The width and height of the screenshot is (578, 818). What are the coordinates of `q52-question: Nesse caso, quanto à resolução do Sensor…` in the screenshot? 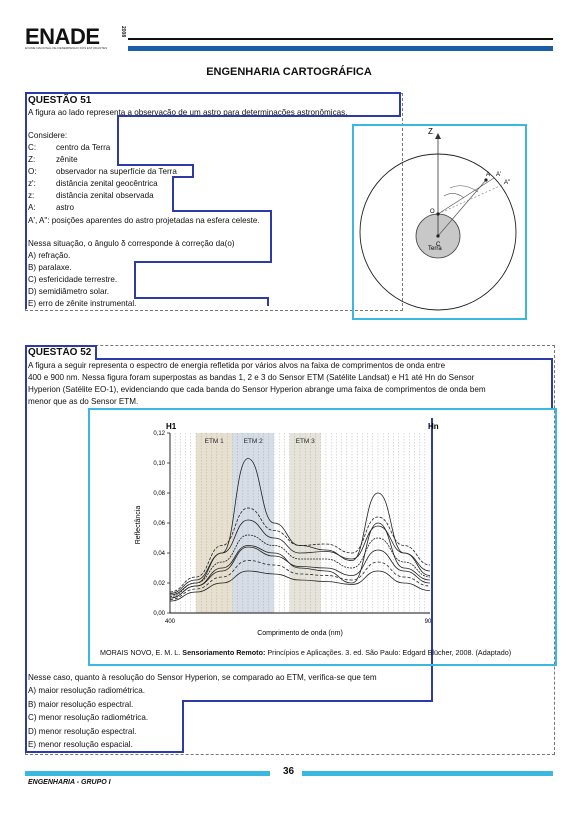 It's located at (202, 677).